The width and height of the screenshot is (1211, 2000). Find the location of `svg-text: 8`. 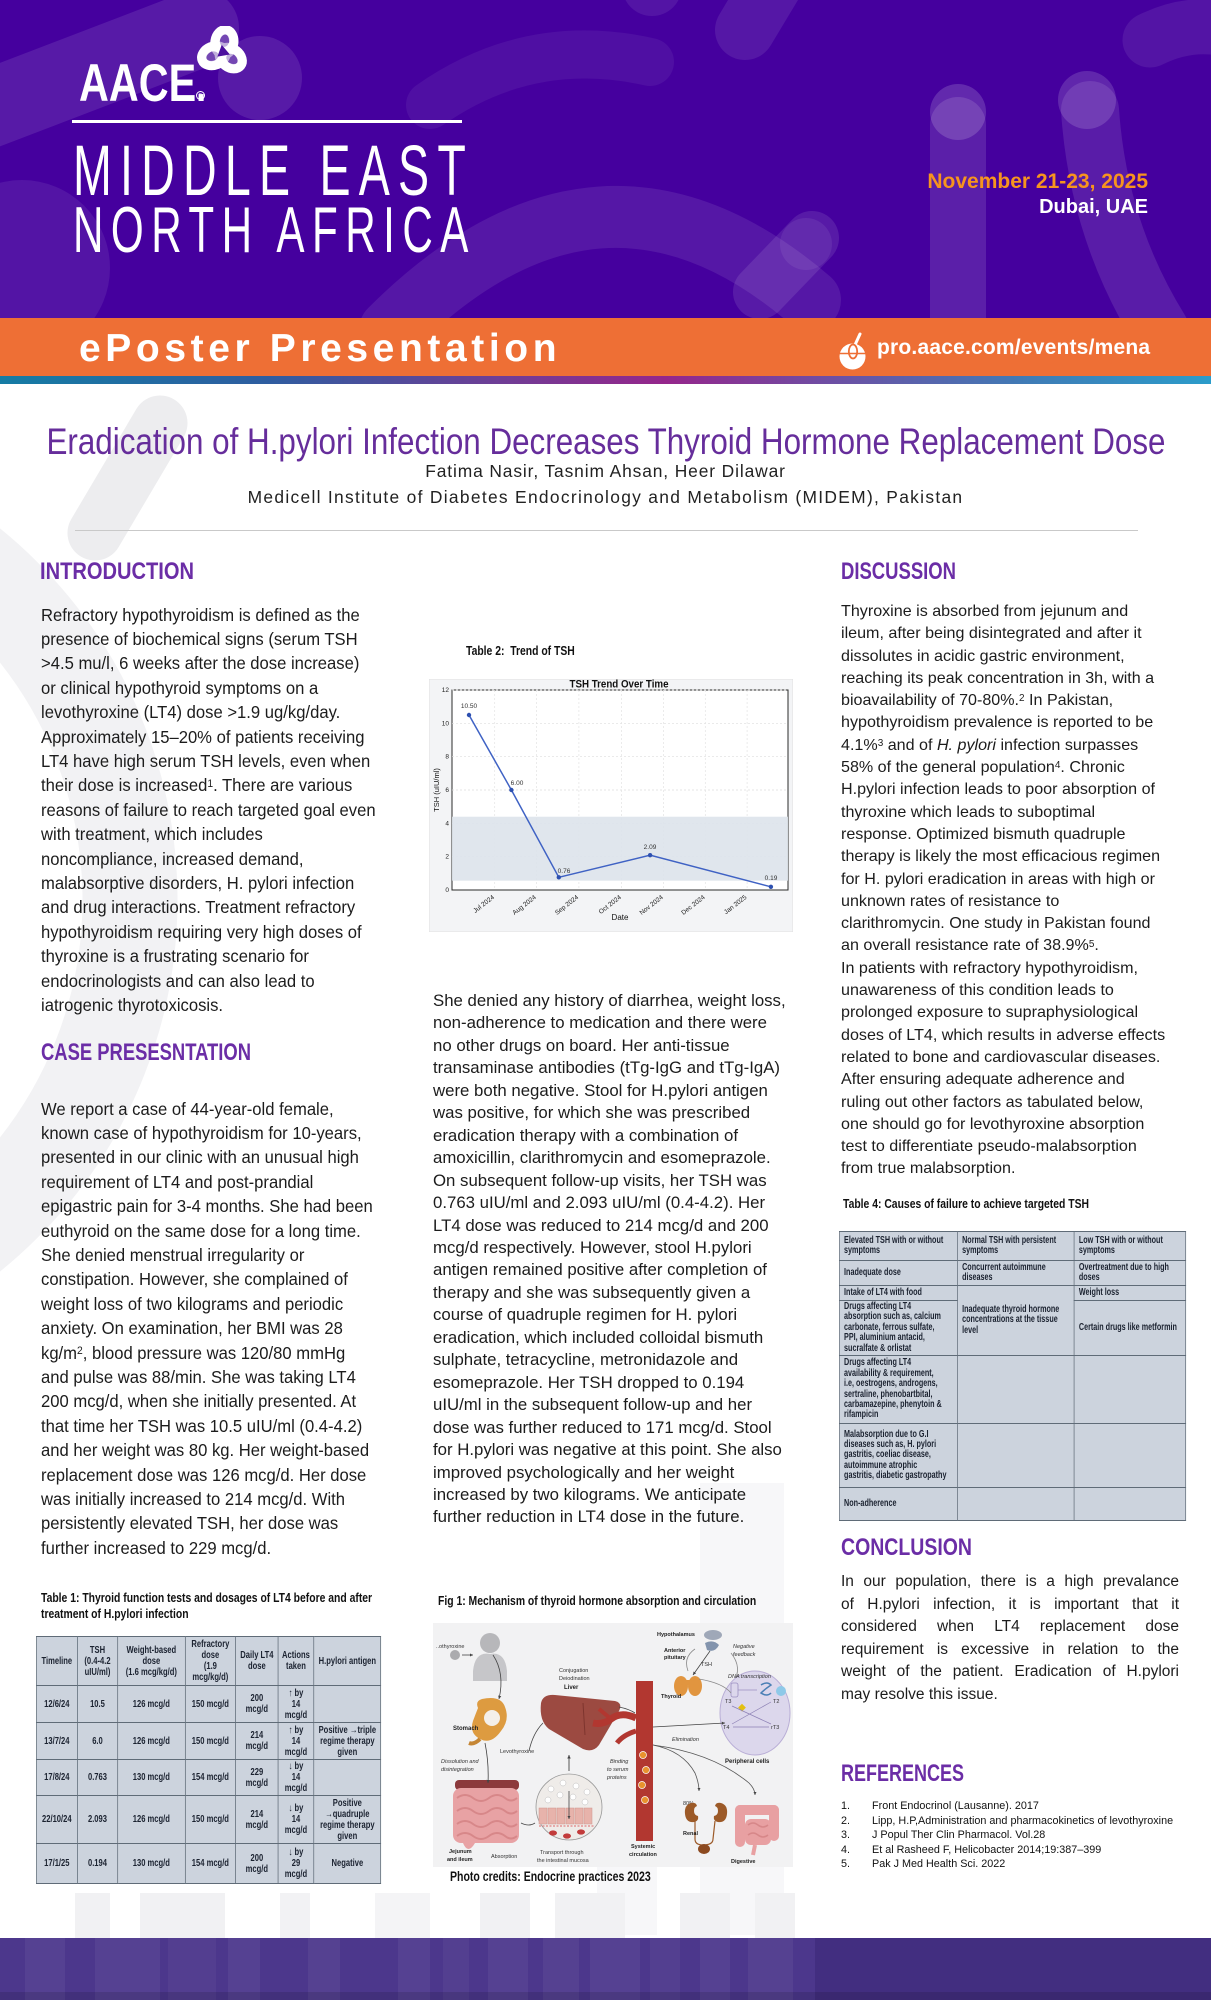

svg-text: 8 is located at coordinates (447, 757).